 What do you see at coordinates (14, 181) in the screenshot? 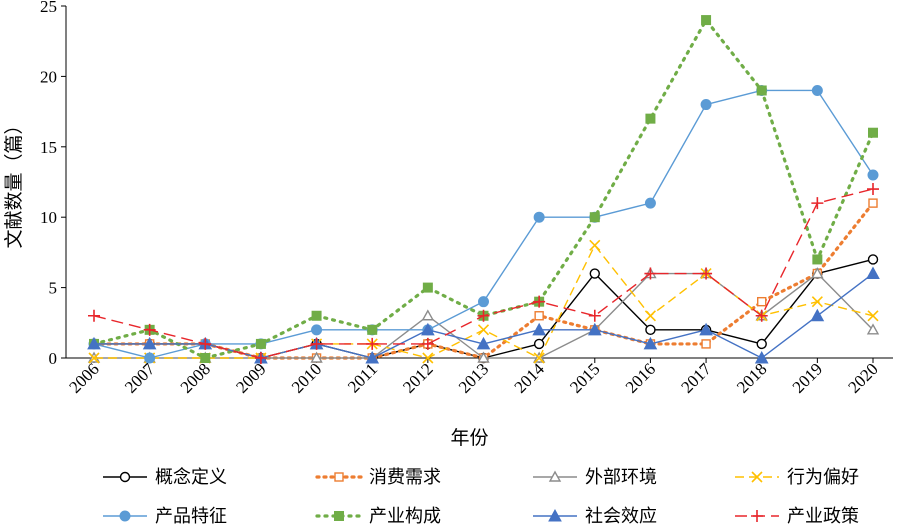
I see `y-axis-title: 文献数量（篇）` at bounding box center [14, 181].